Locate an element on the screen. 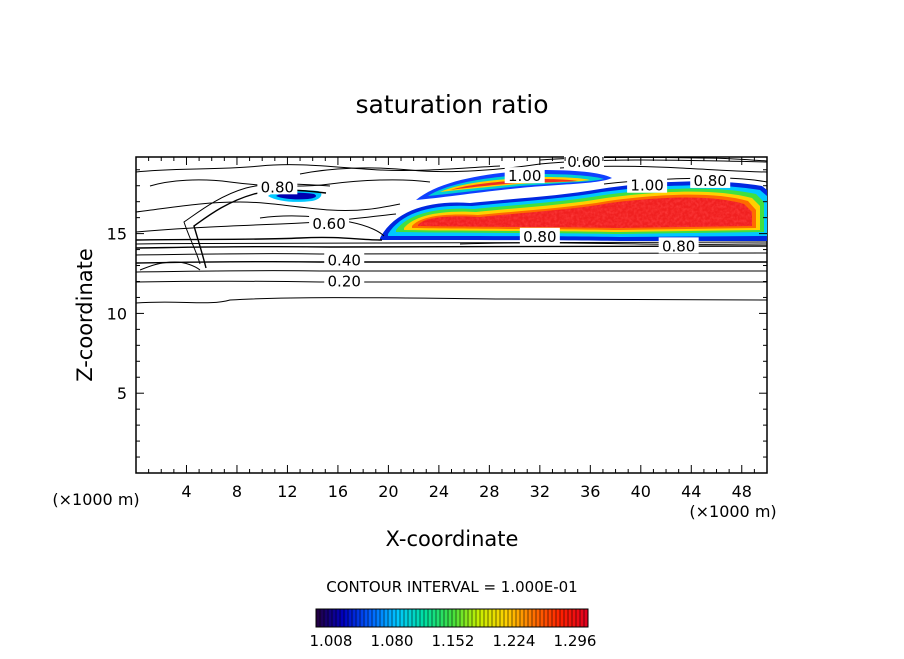  colorbar-stripes is located at coordinates (452, 618).